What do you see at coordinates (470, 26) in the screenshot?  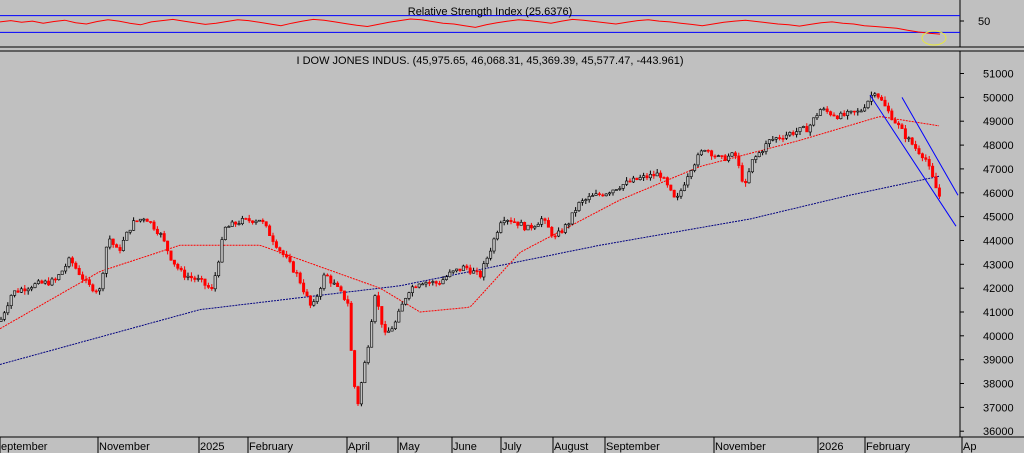 I see `rsi-line` at bounding box center [470, 26].